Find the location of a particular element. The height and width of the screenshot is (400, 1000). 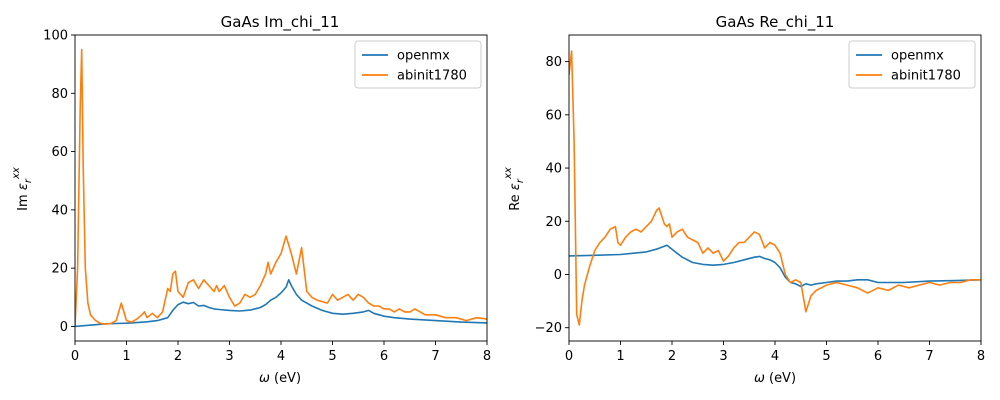

y-tick-label: 100 is located at coordinates (55, 36).